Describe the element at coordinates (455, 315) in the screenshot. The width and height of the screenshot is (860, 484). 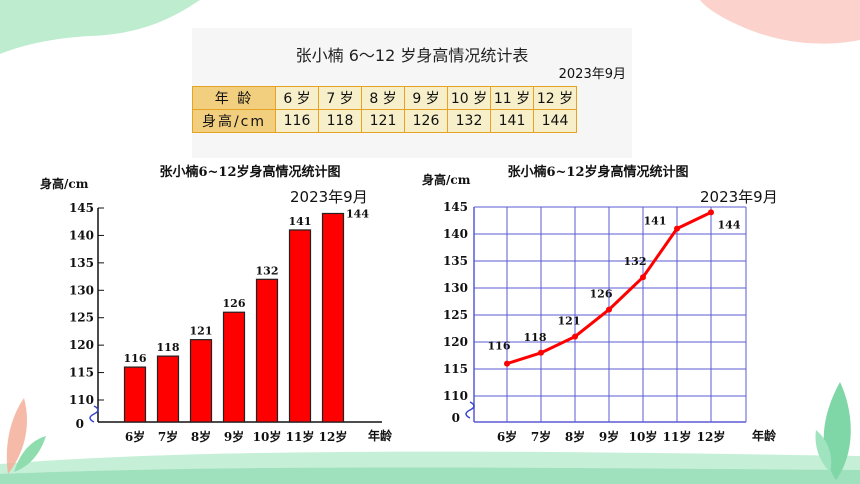
I see `line-chart-y-tick-label: 125` at that location.